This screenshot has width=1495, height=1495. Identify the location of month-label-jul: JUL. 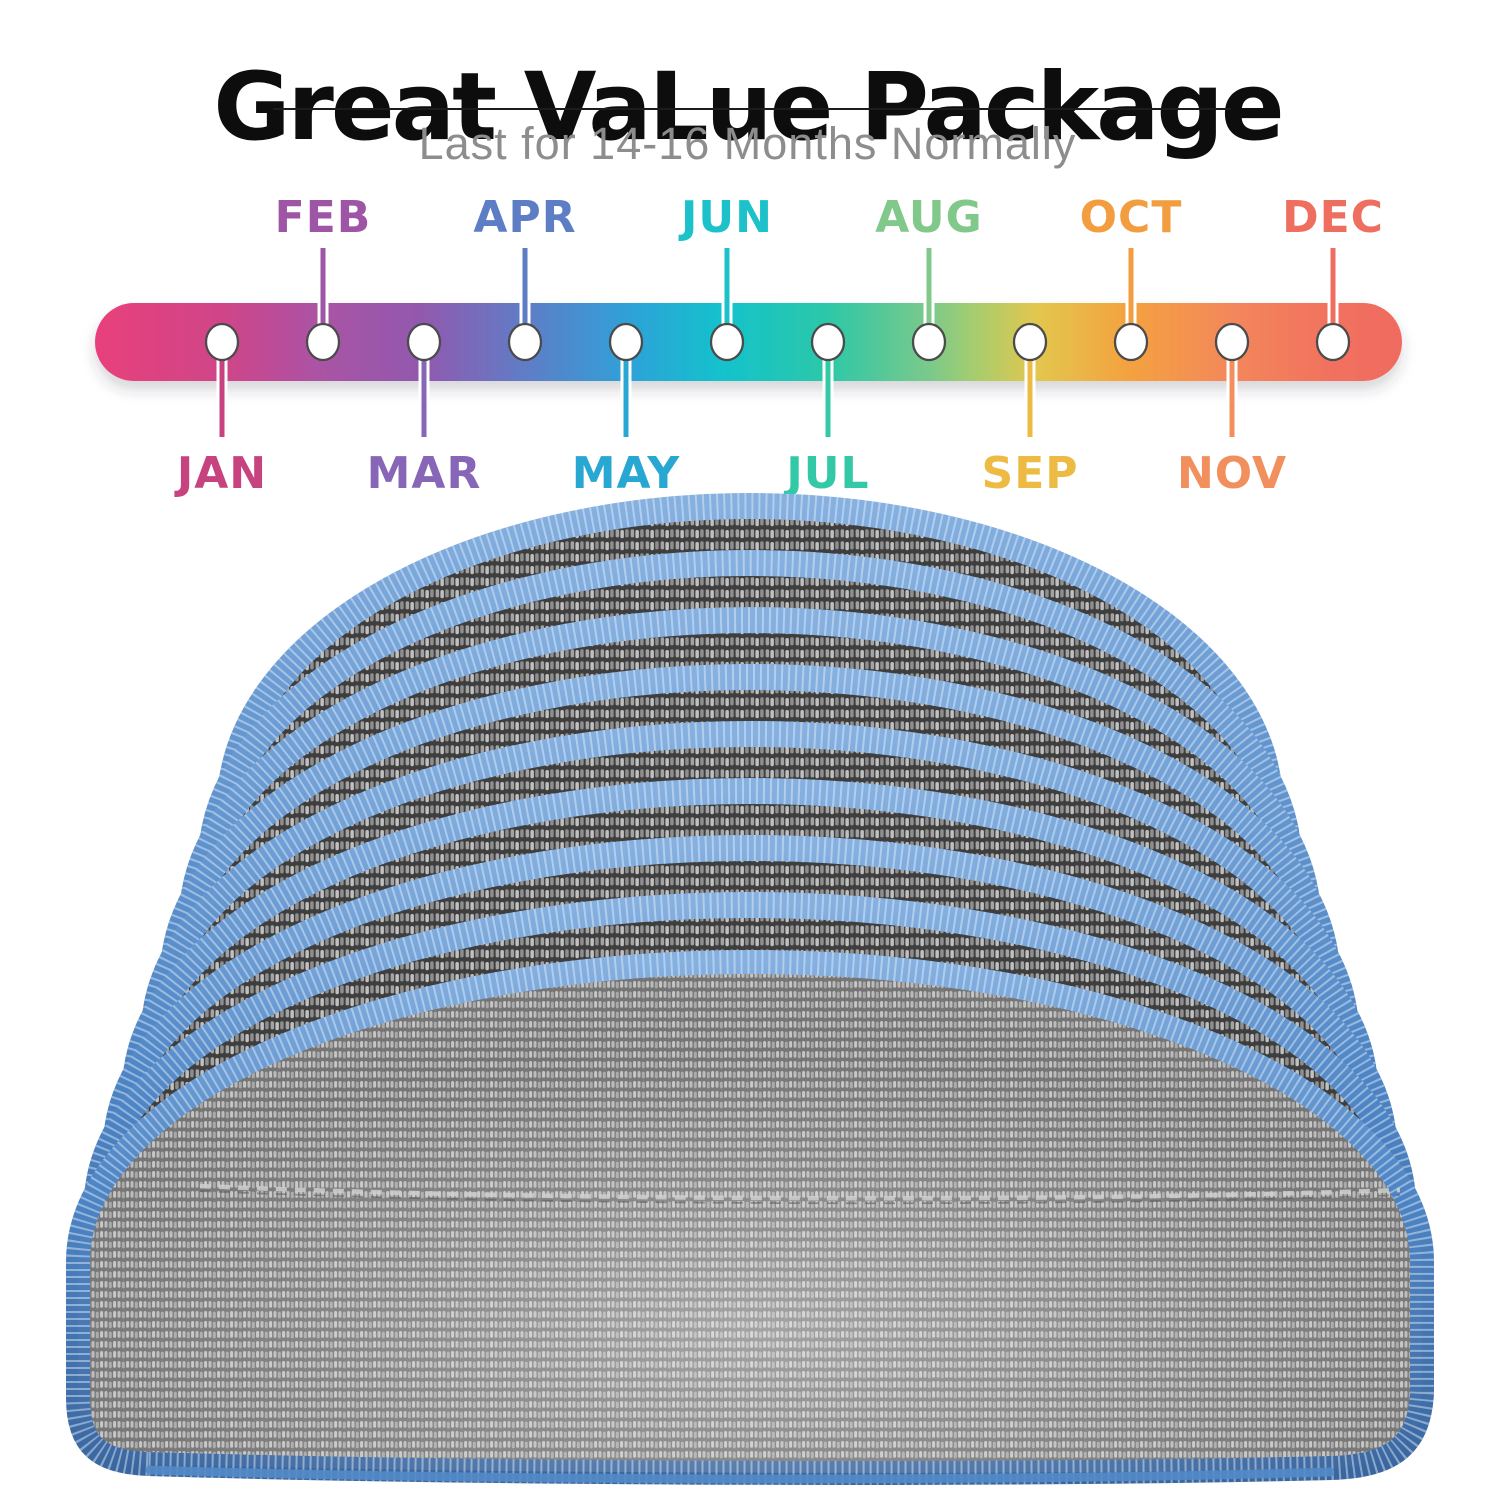
(826, 473).